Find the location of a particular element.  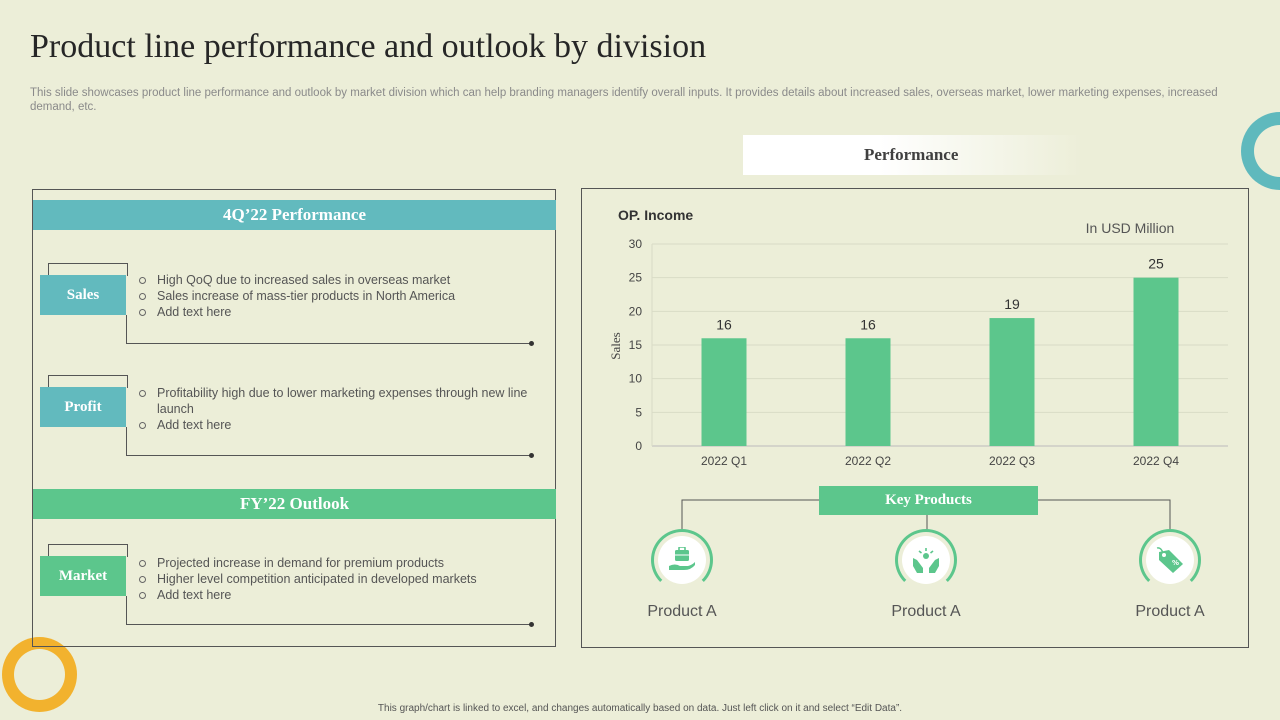

hands-growth-icon is located at coordinates (926, 560).